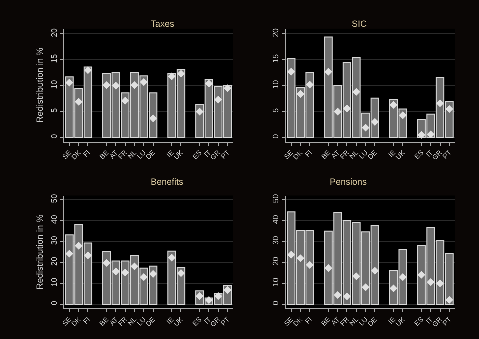  I want to click on chart-title: Benefits, so click(167, 182).